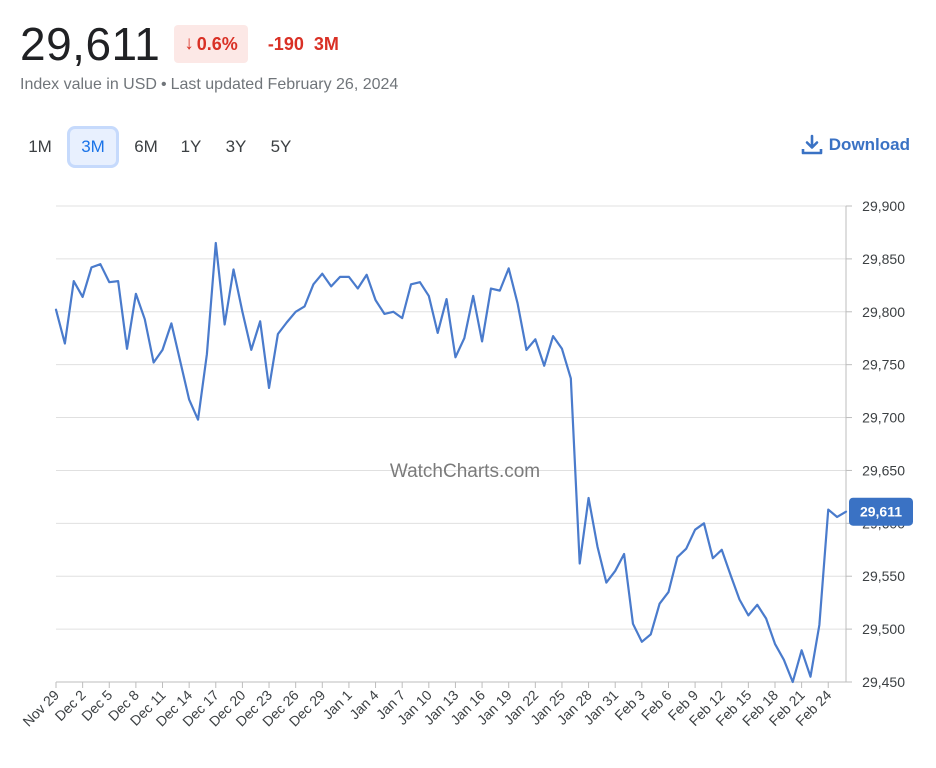 This screenshot has width=936, height=768. What do you see at coordinates (883, 576) in the screenshot?
I see `y-tick-label: 29,550` at bounding box center [883, 576].